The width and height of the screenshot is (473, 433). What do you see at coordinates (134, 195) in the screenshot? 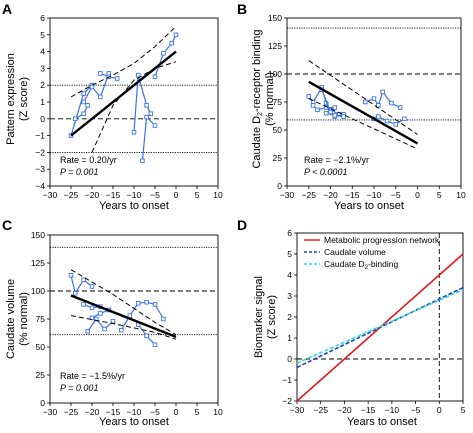
I see `panel-a-xtick-label-4: −10` at bounding box center [134, 195].